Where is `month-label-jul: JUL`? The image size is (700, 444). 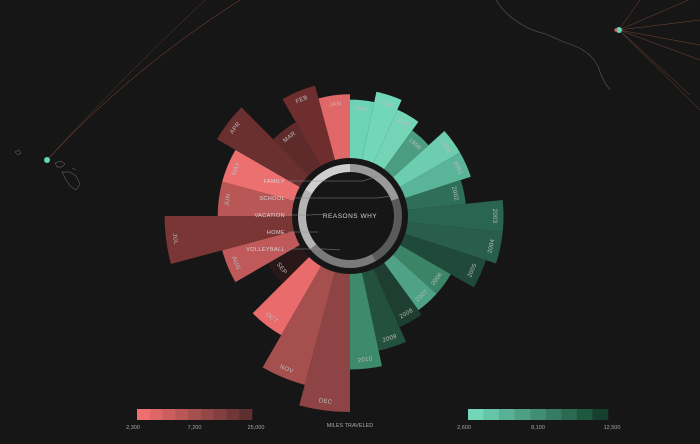 month-label-jul: JUL is located at coordinates (175, 239).